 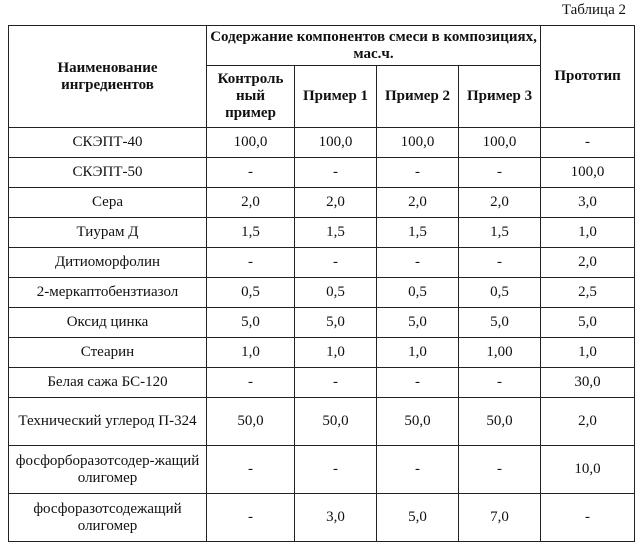 What do you see at coordinates (500, 233) in the screenshot?
I see `cell-example-3: 1,5` at bounding box center [500, 233].